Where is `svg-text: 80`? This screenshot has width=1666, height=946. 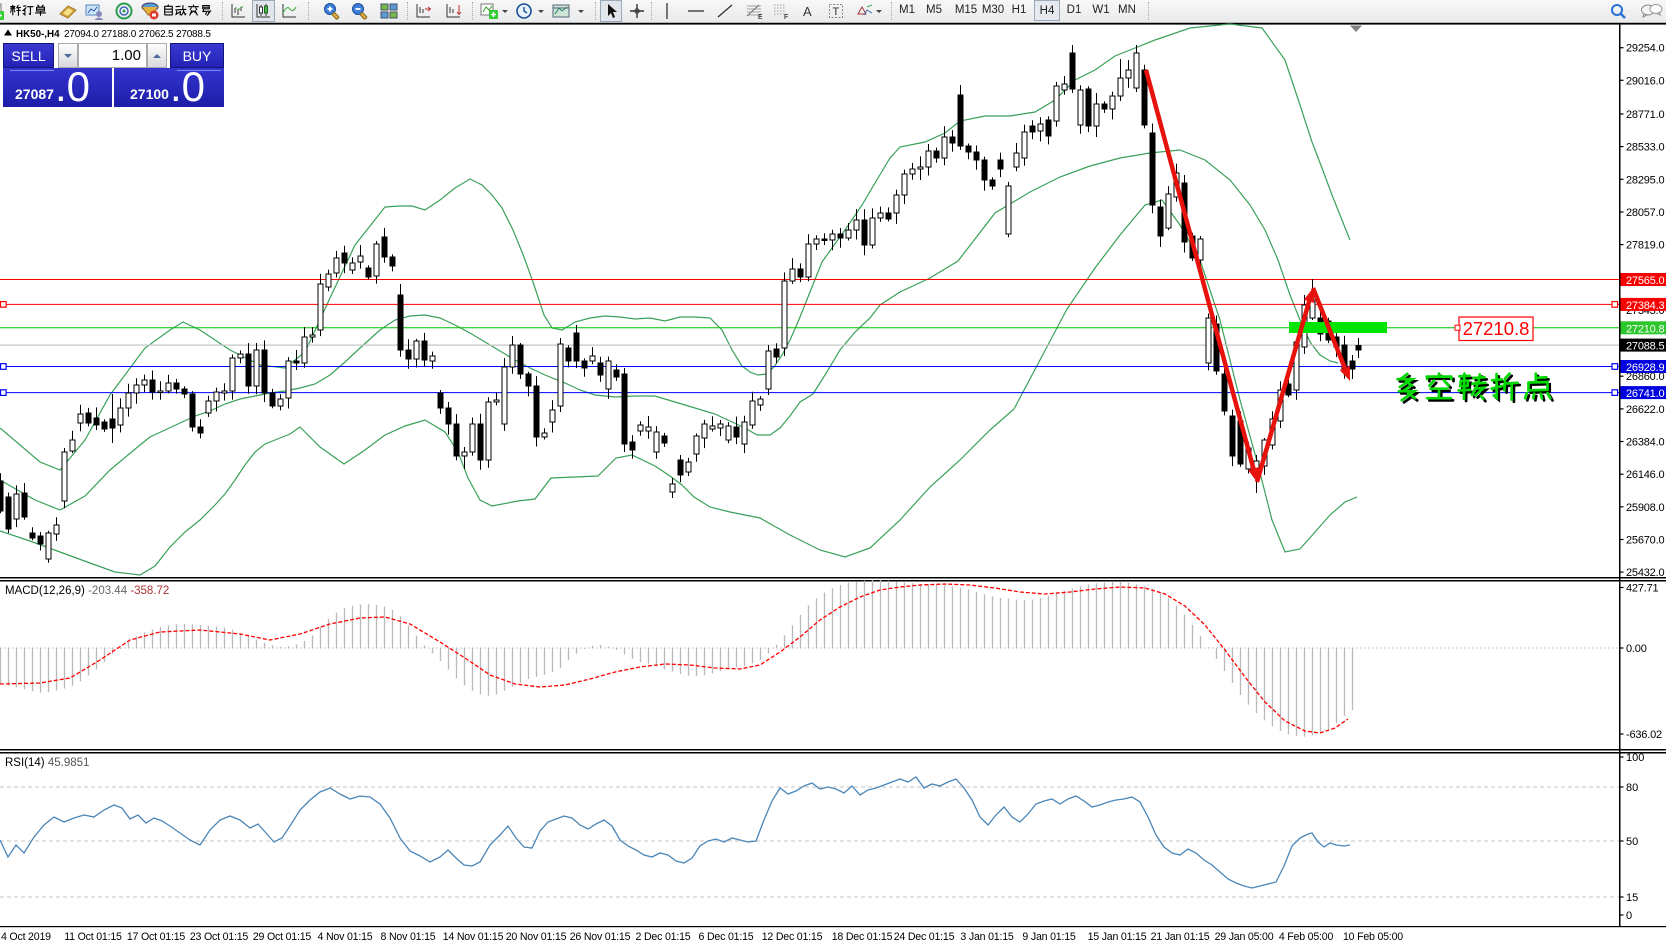 svg-text: 80 is located at coordinates (1632, 788).